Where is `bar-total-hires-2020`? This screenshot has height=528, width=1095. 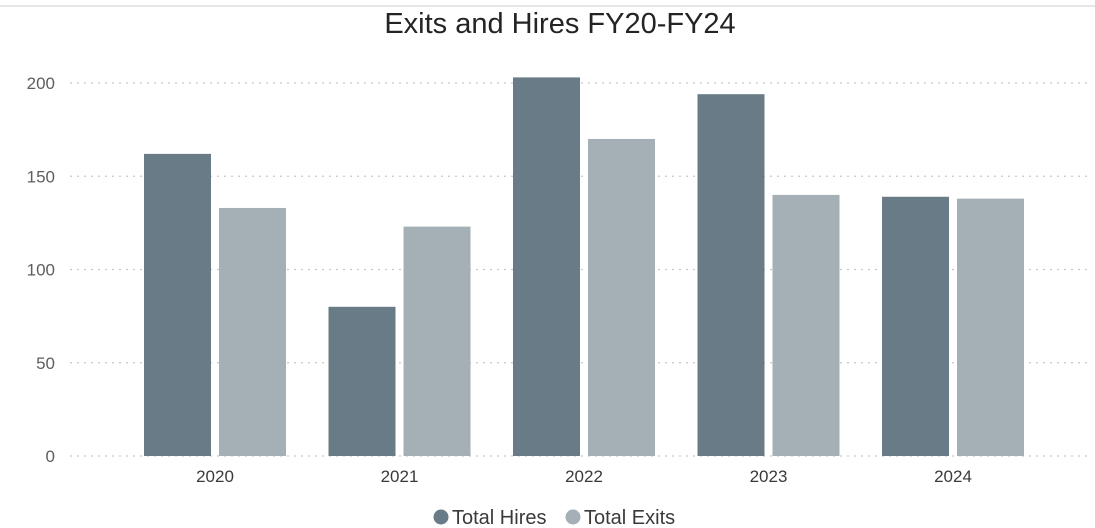 bar-total-hires-2020 is located at coordinates (177, 304).